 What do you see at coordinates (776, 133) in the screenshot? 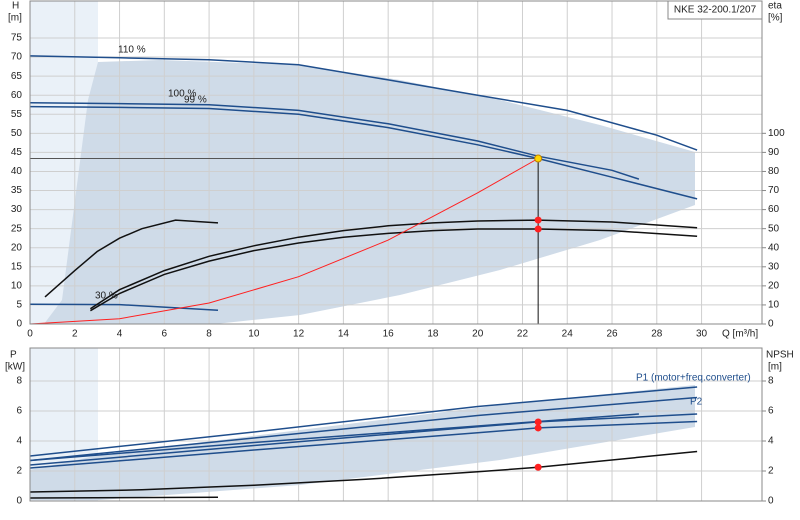
I see `y2-tick-label: 100` at bounding box center [776, 133].